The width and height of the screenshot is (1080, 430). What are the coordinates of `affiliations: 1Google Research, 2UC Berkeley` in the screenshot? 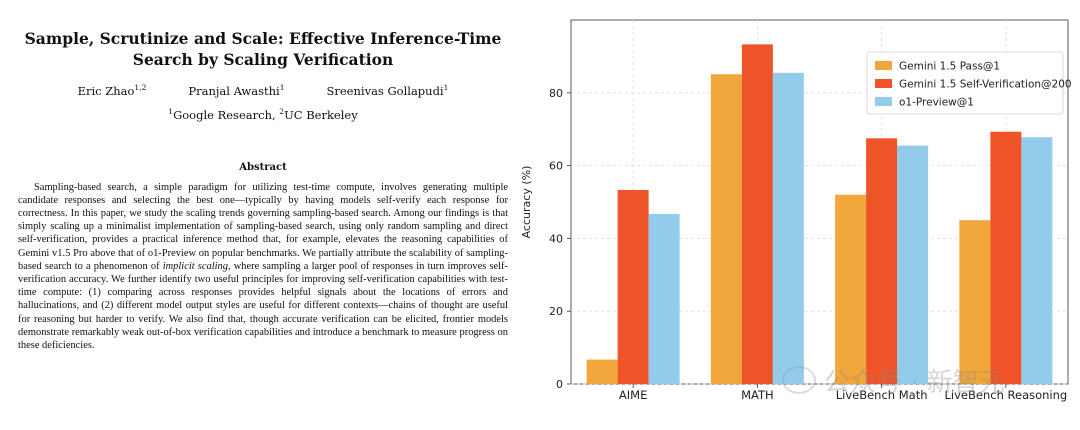 It's located at (263, 114).